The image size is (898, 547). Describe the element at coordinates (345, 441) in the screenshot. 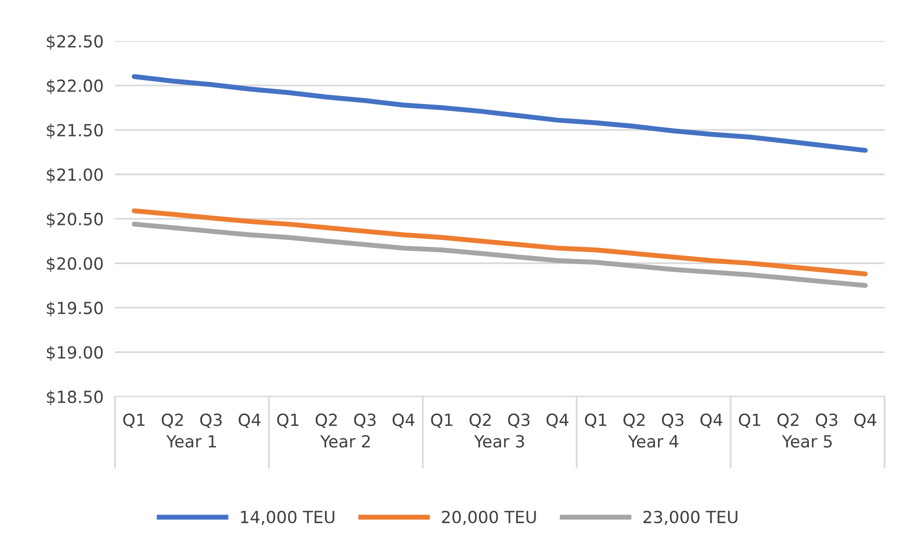

I see `text: Year 2` at that location.